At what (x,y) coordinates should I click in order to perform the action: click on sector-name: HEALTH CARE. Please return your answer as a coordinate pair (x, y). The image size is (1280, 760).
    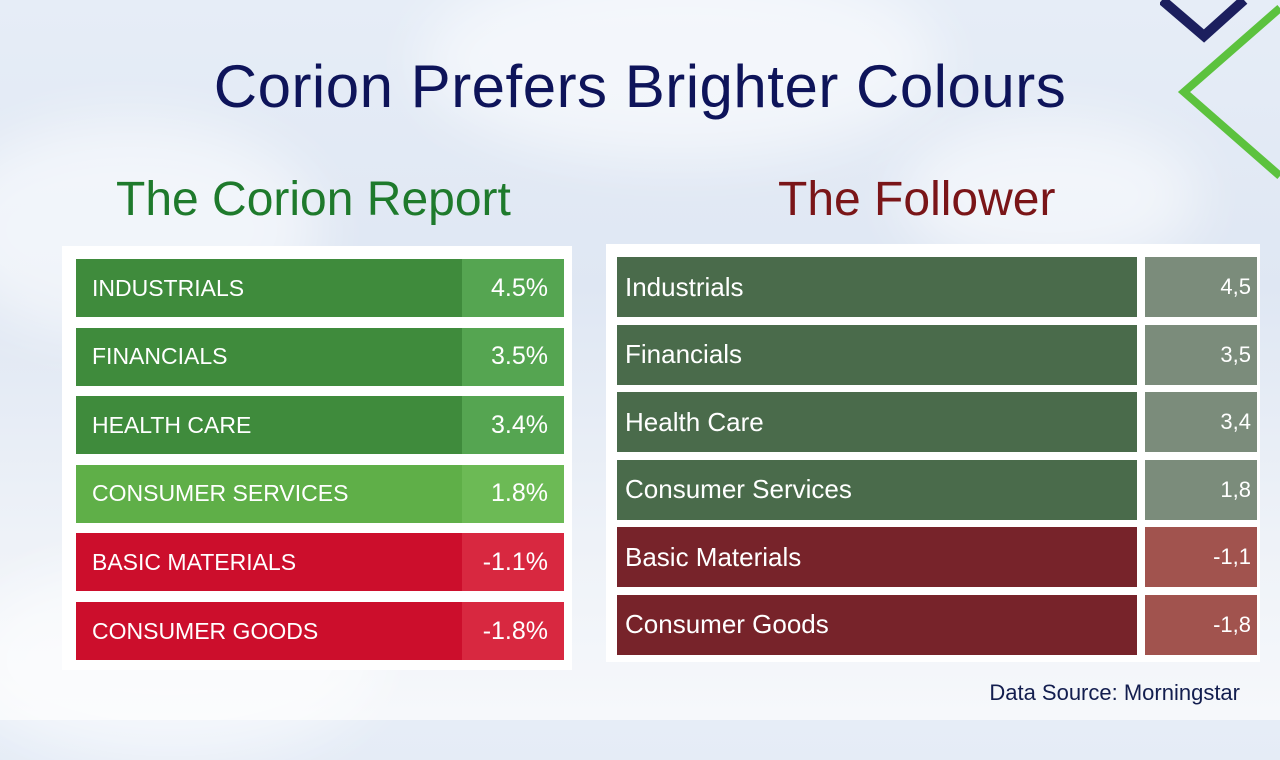
    Looking at the image, I should click on (269, 425).